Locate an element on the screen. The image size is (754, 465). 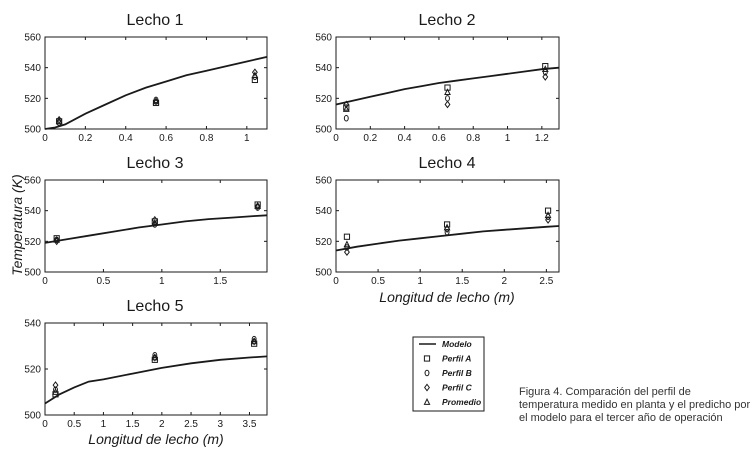
legend-entry-label: Promedio is located at coordinates (461, 402).